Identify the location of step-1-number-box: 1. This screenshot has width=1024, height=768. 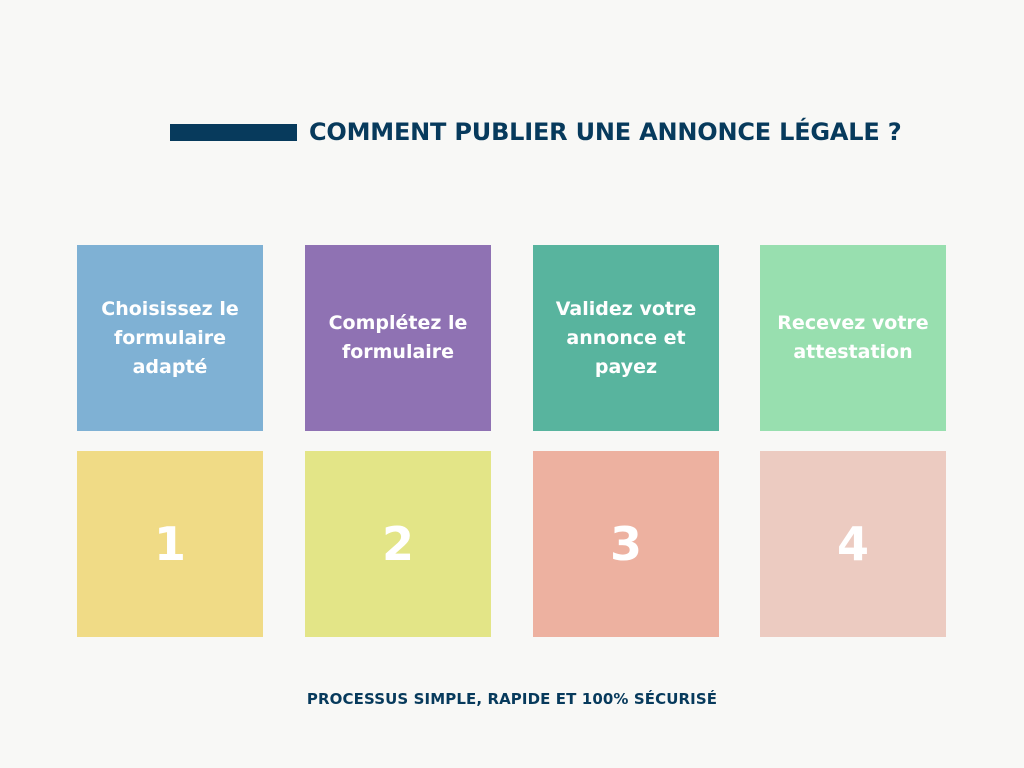
(170, 544).